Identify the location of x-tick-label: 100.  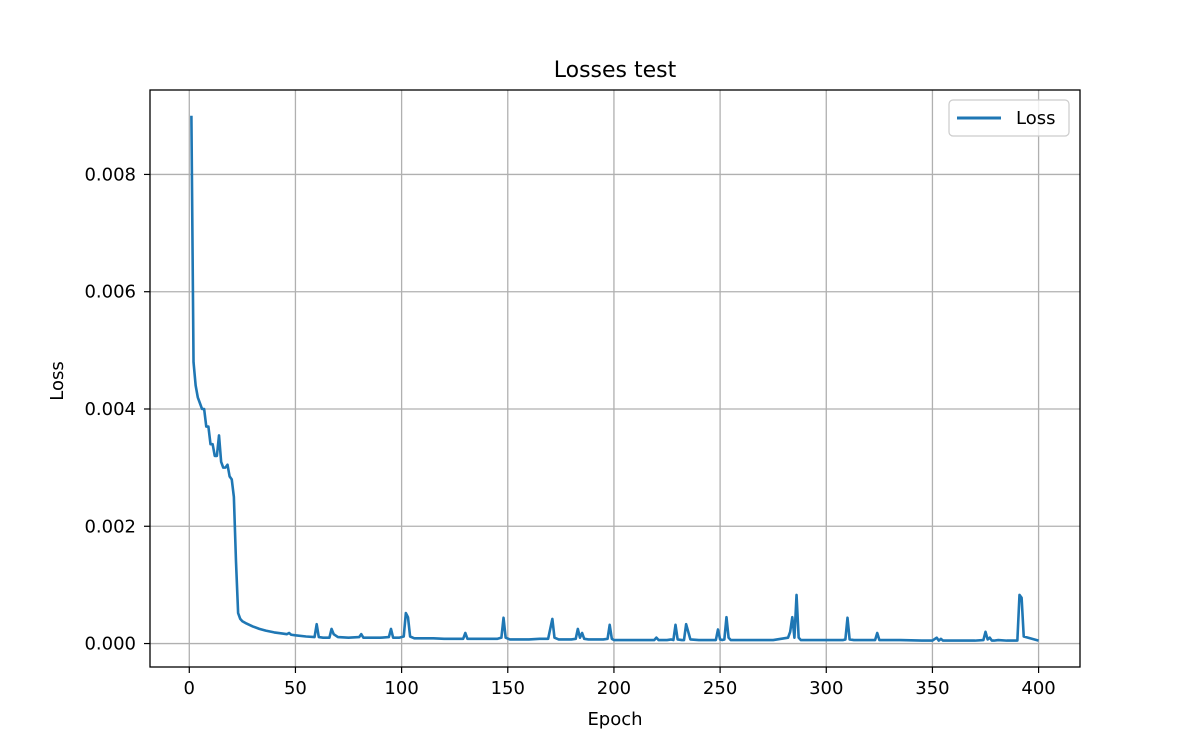
(401, 688).